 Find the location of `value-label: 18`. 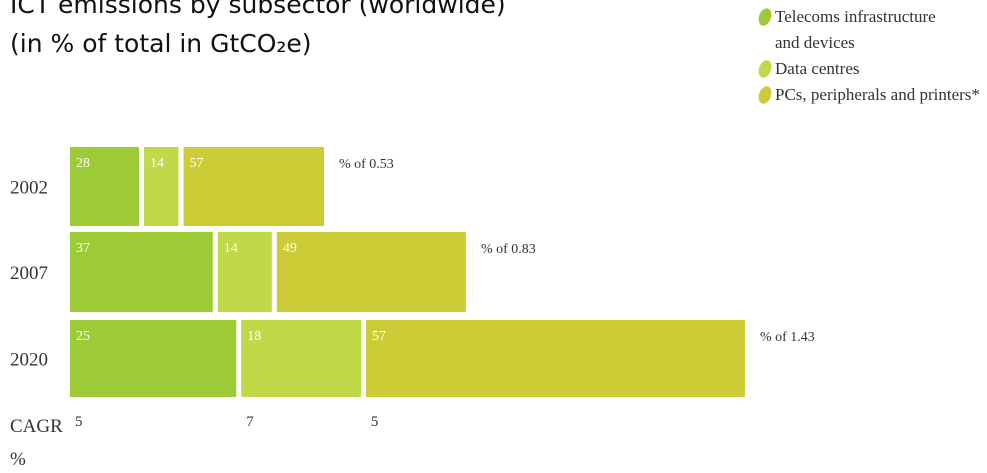

value-label: 18 is located at coordinates (254, 336).